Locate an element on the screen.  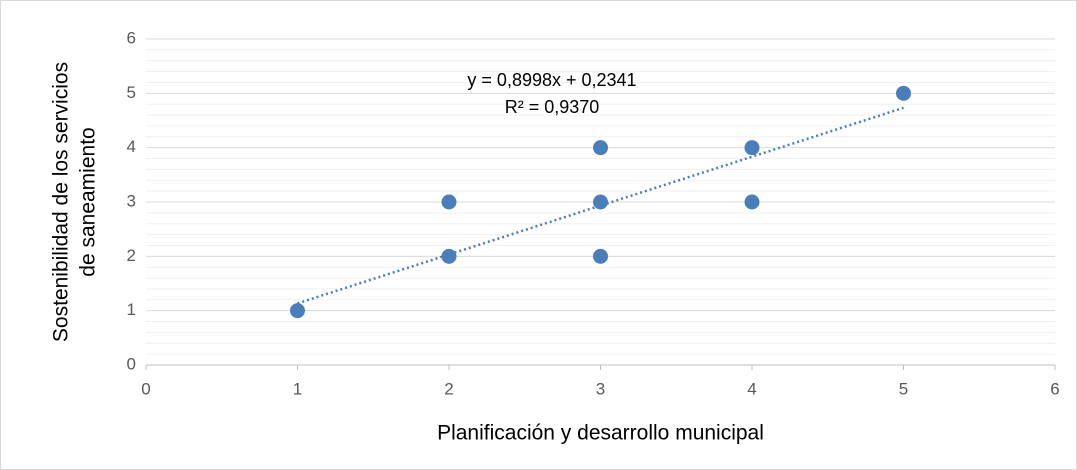
y-axis-label: de saneamiento is located at coordinates (88, 201).